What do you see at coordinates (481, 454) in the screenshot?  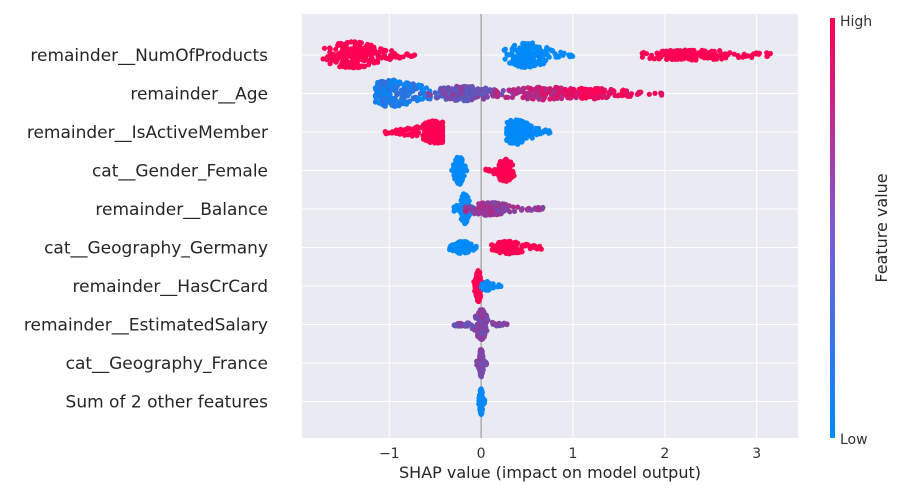 I see `x-tick-label: 0` at bounding box center [481, 454].